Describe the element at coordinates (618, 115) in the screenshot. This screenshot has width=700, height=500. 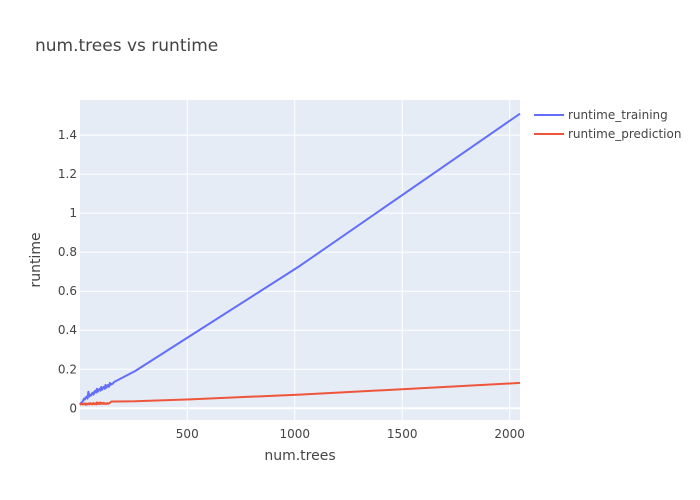
I see `legend-label-runtime_training: runtime_training` at that location.